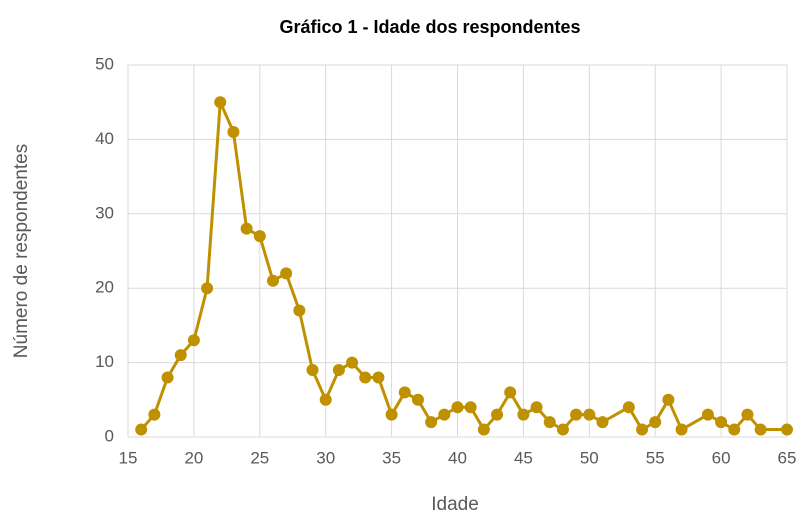 This screenshot has width=806, height=521. Describe the element at coordinates (104, 138) in the screenshot. I see `y-tick-label: 40` at that location.